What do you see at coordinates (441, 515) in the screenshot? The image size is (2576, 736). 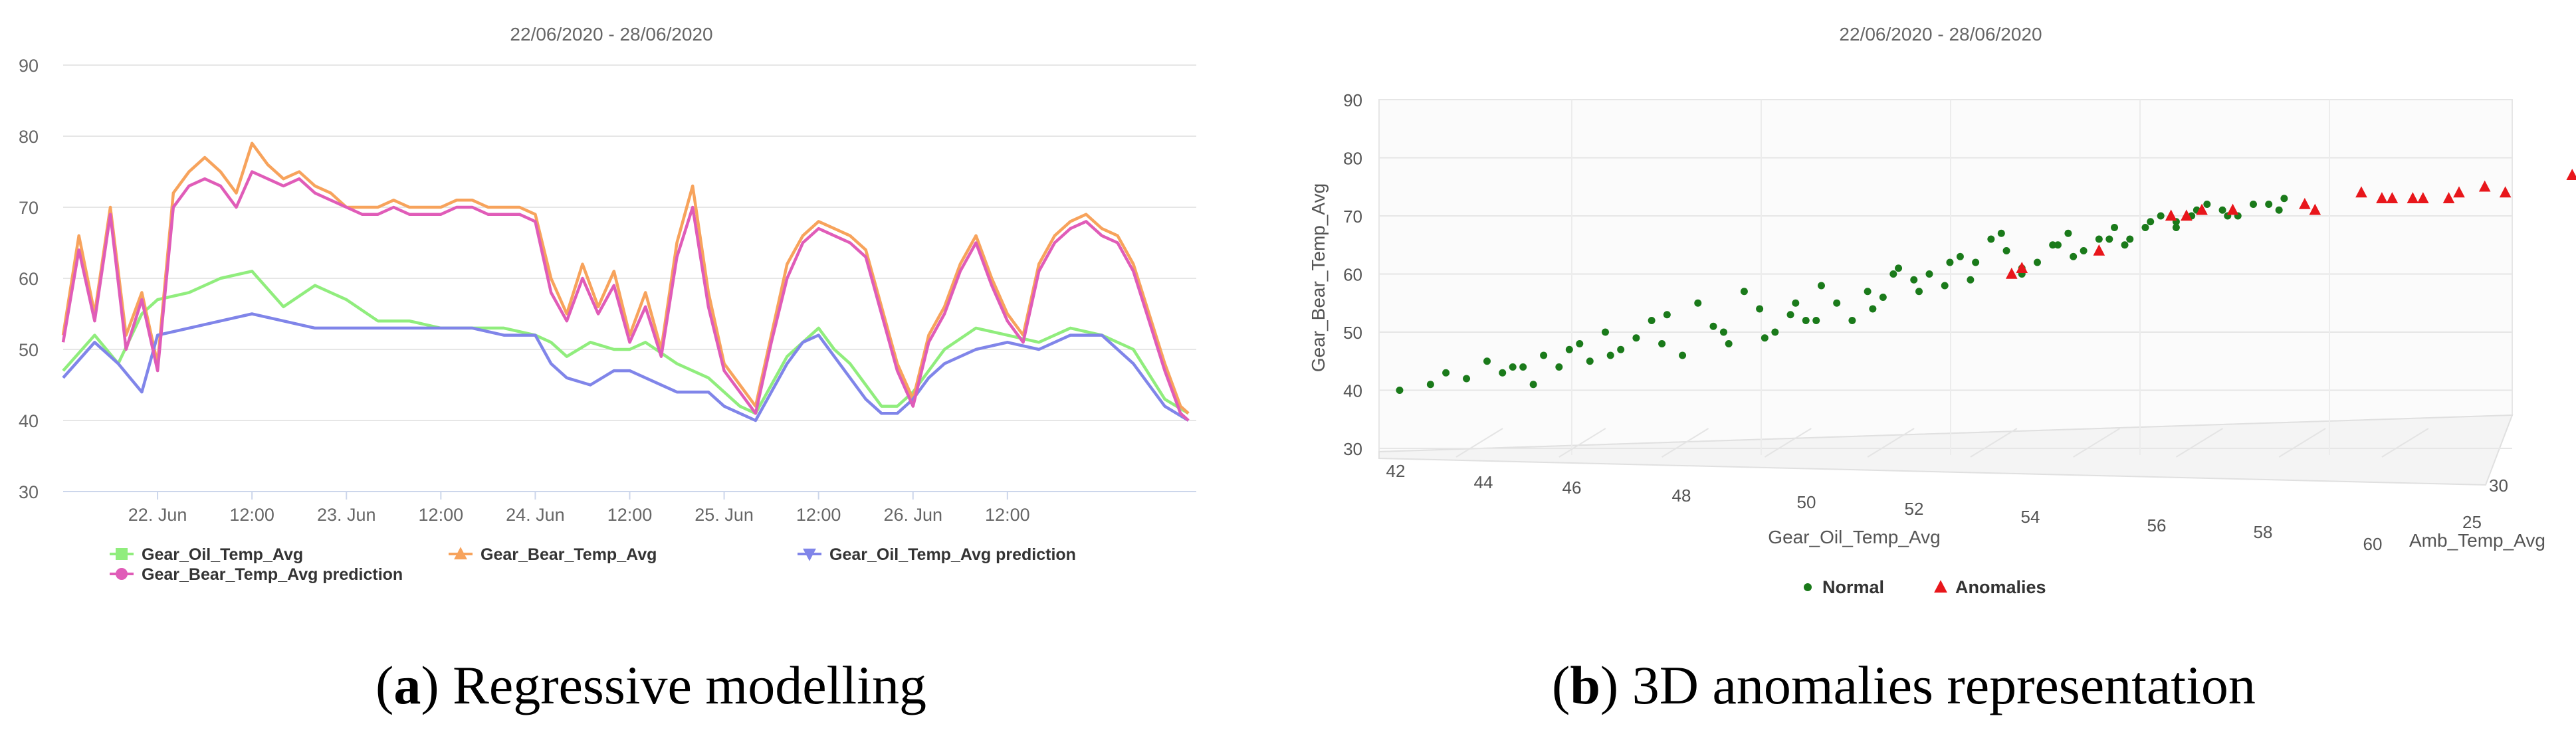 I see `x-tick-label: 12:00` at bounding box center [441, 515].